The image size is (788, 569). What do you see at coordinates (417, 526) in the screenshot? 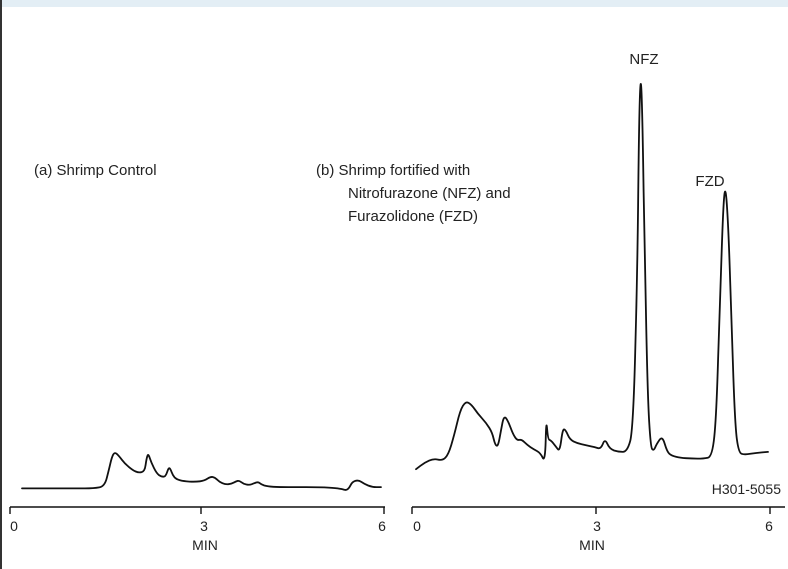
I see `panel-b-tick-label-0: 0` at bounding box center [417, 526].